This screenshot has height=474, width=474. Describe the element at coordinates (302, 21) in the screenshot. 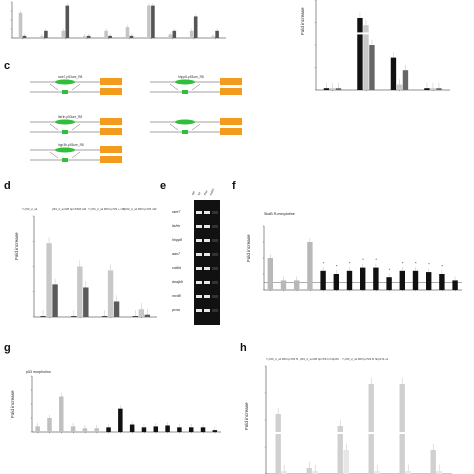

I see `ylabel-b: Fold increase` at that location.